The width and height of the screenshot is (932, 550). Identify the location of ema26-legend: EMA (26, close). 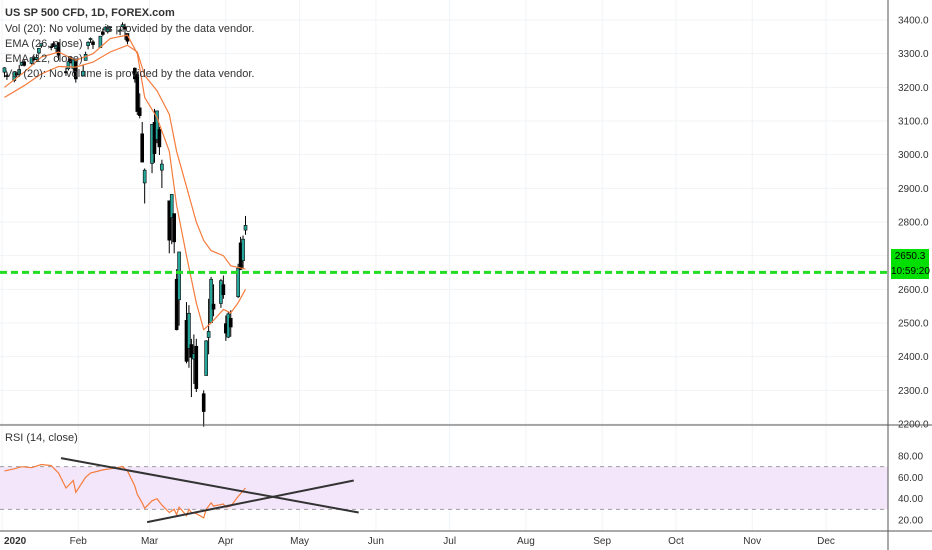
(44, 44).